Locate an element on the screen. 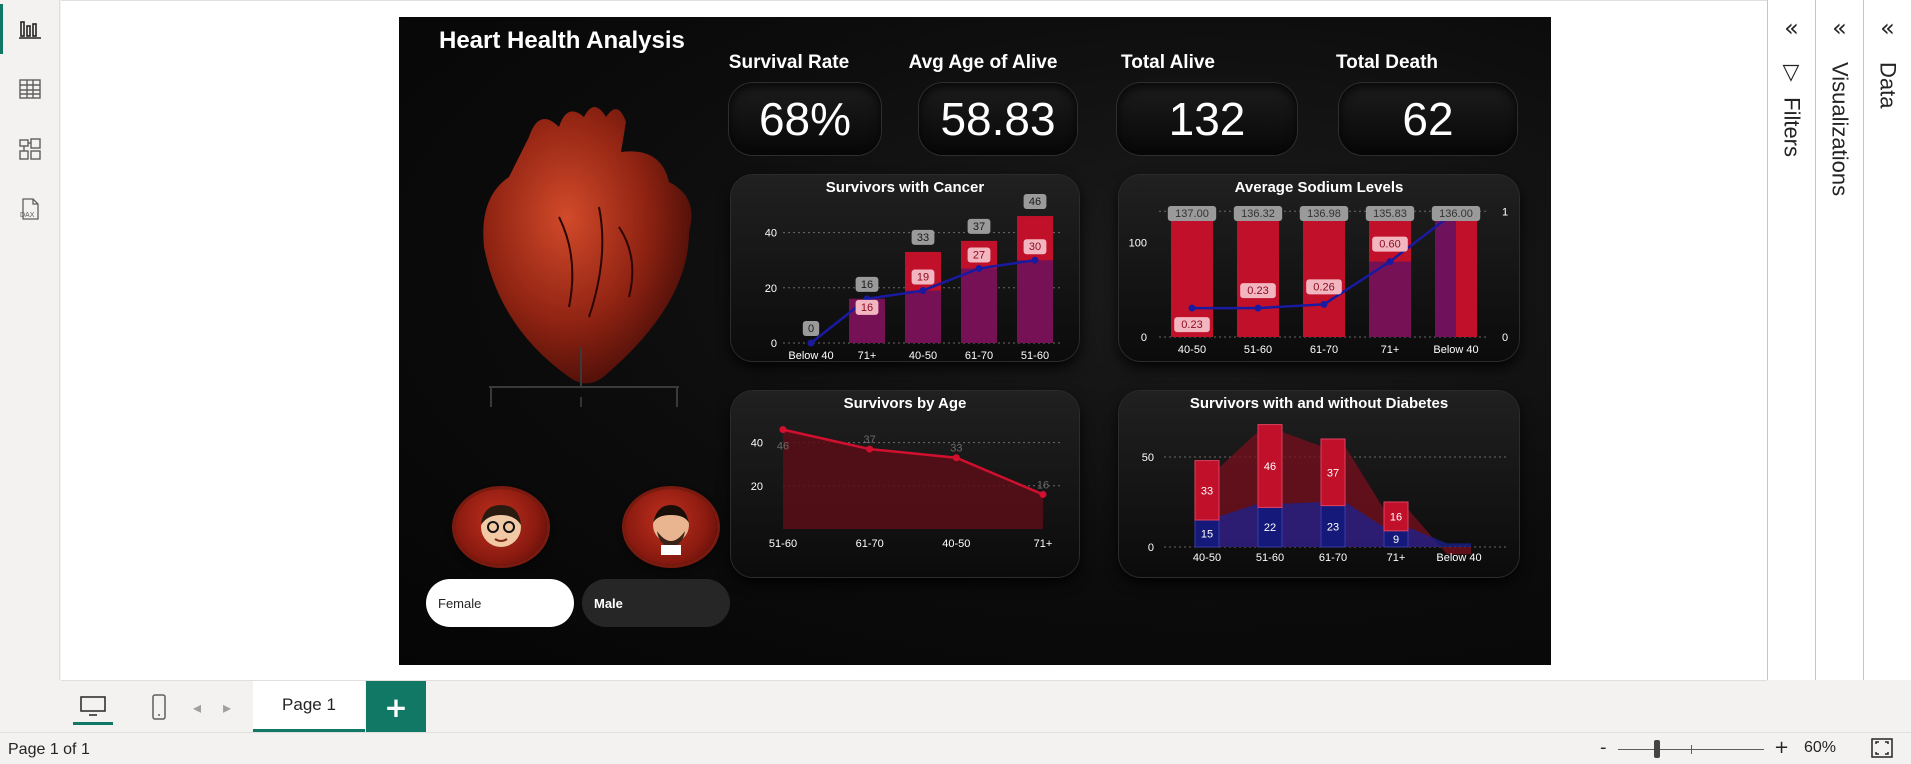  page-tabs-bar: ◂ ▸ Page 1 + is located at coordinates (914, 706).